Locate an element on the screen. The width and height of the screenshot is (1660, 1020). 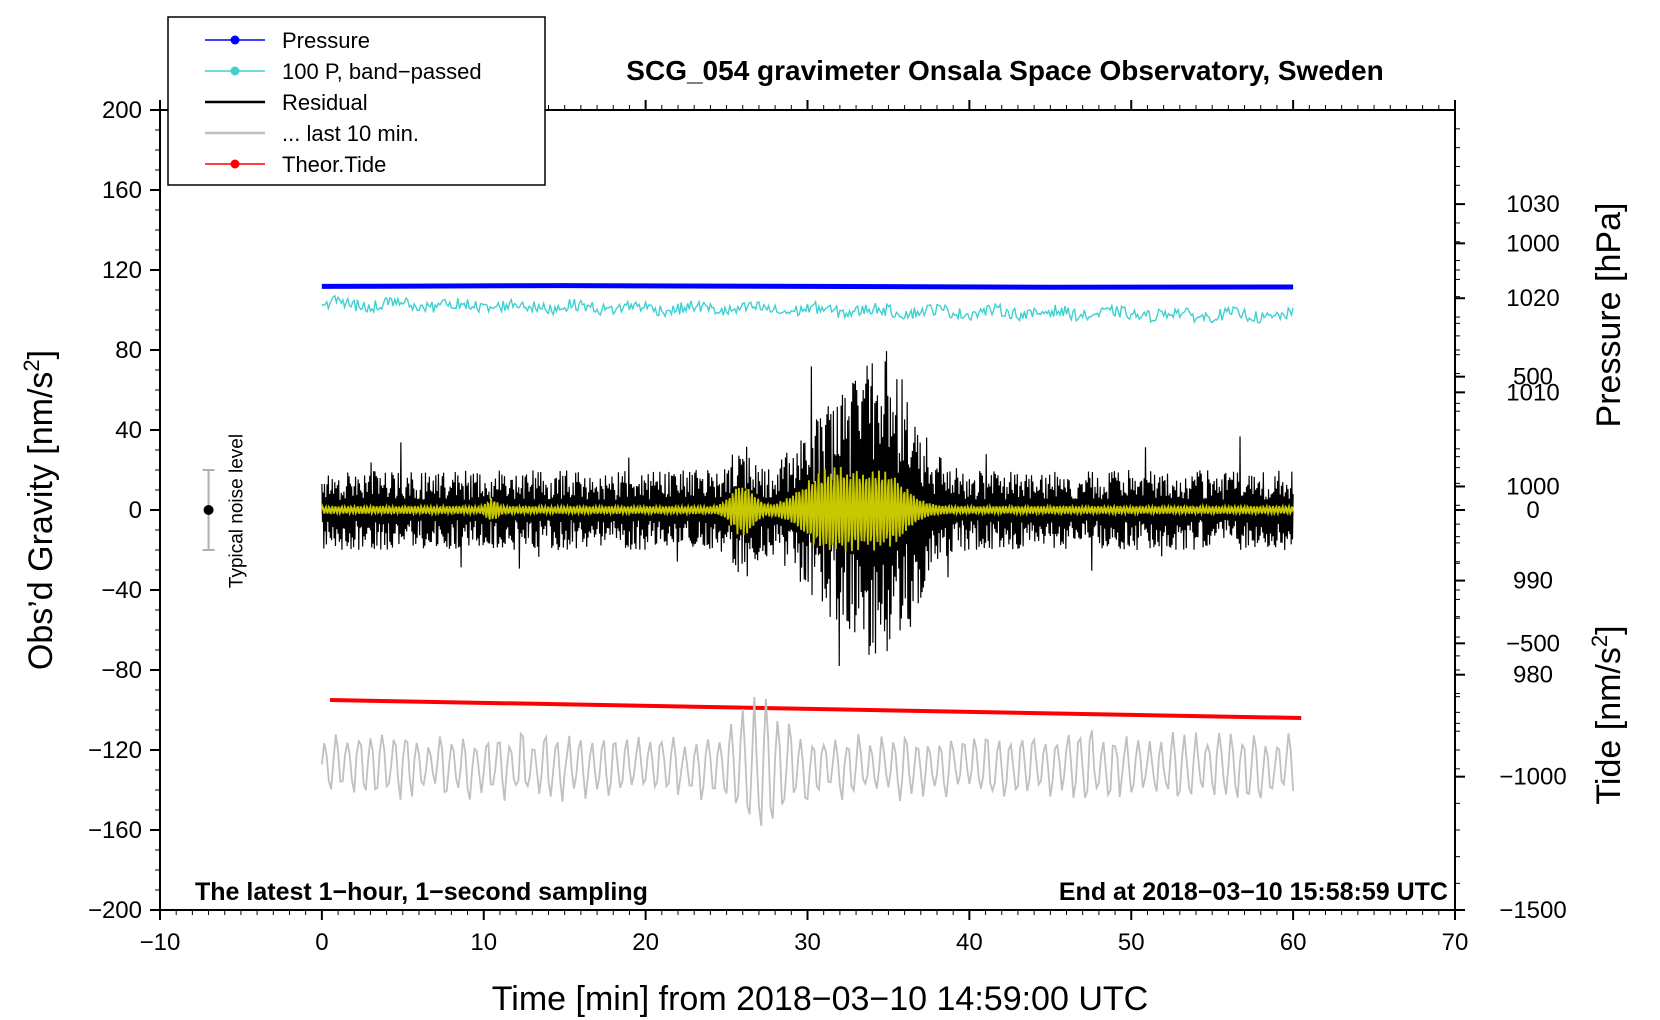
legend-item-label: Residual is located at coordinates (325, 102).